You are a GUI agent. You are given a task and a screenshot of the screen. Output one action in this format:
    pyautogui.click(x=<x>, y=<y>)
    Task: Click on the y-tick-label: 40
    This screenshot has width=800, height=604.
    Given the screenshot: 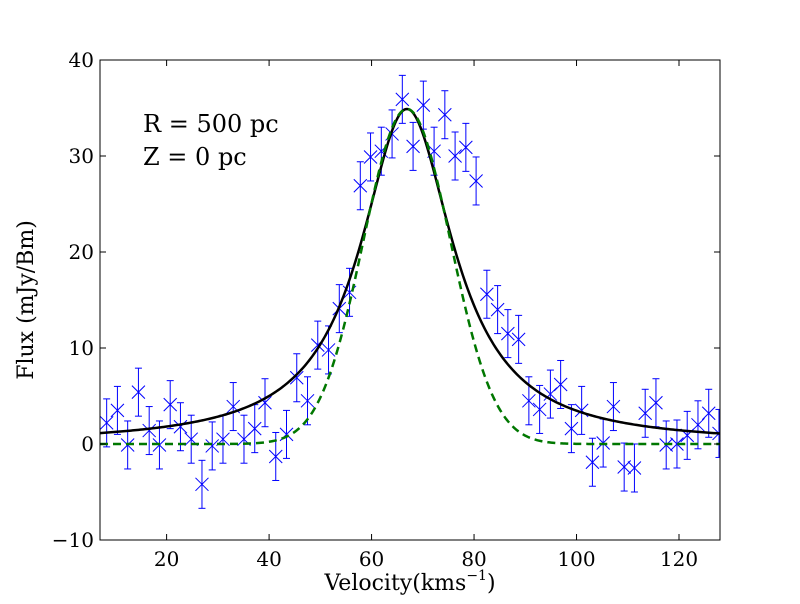 What is the action you would take?
    pyautogui.click(x=81, y=60)
    